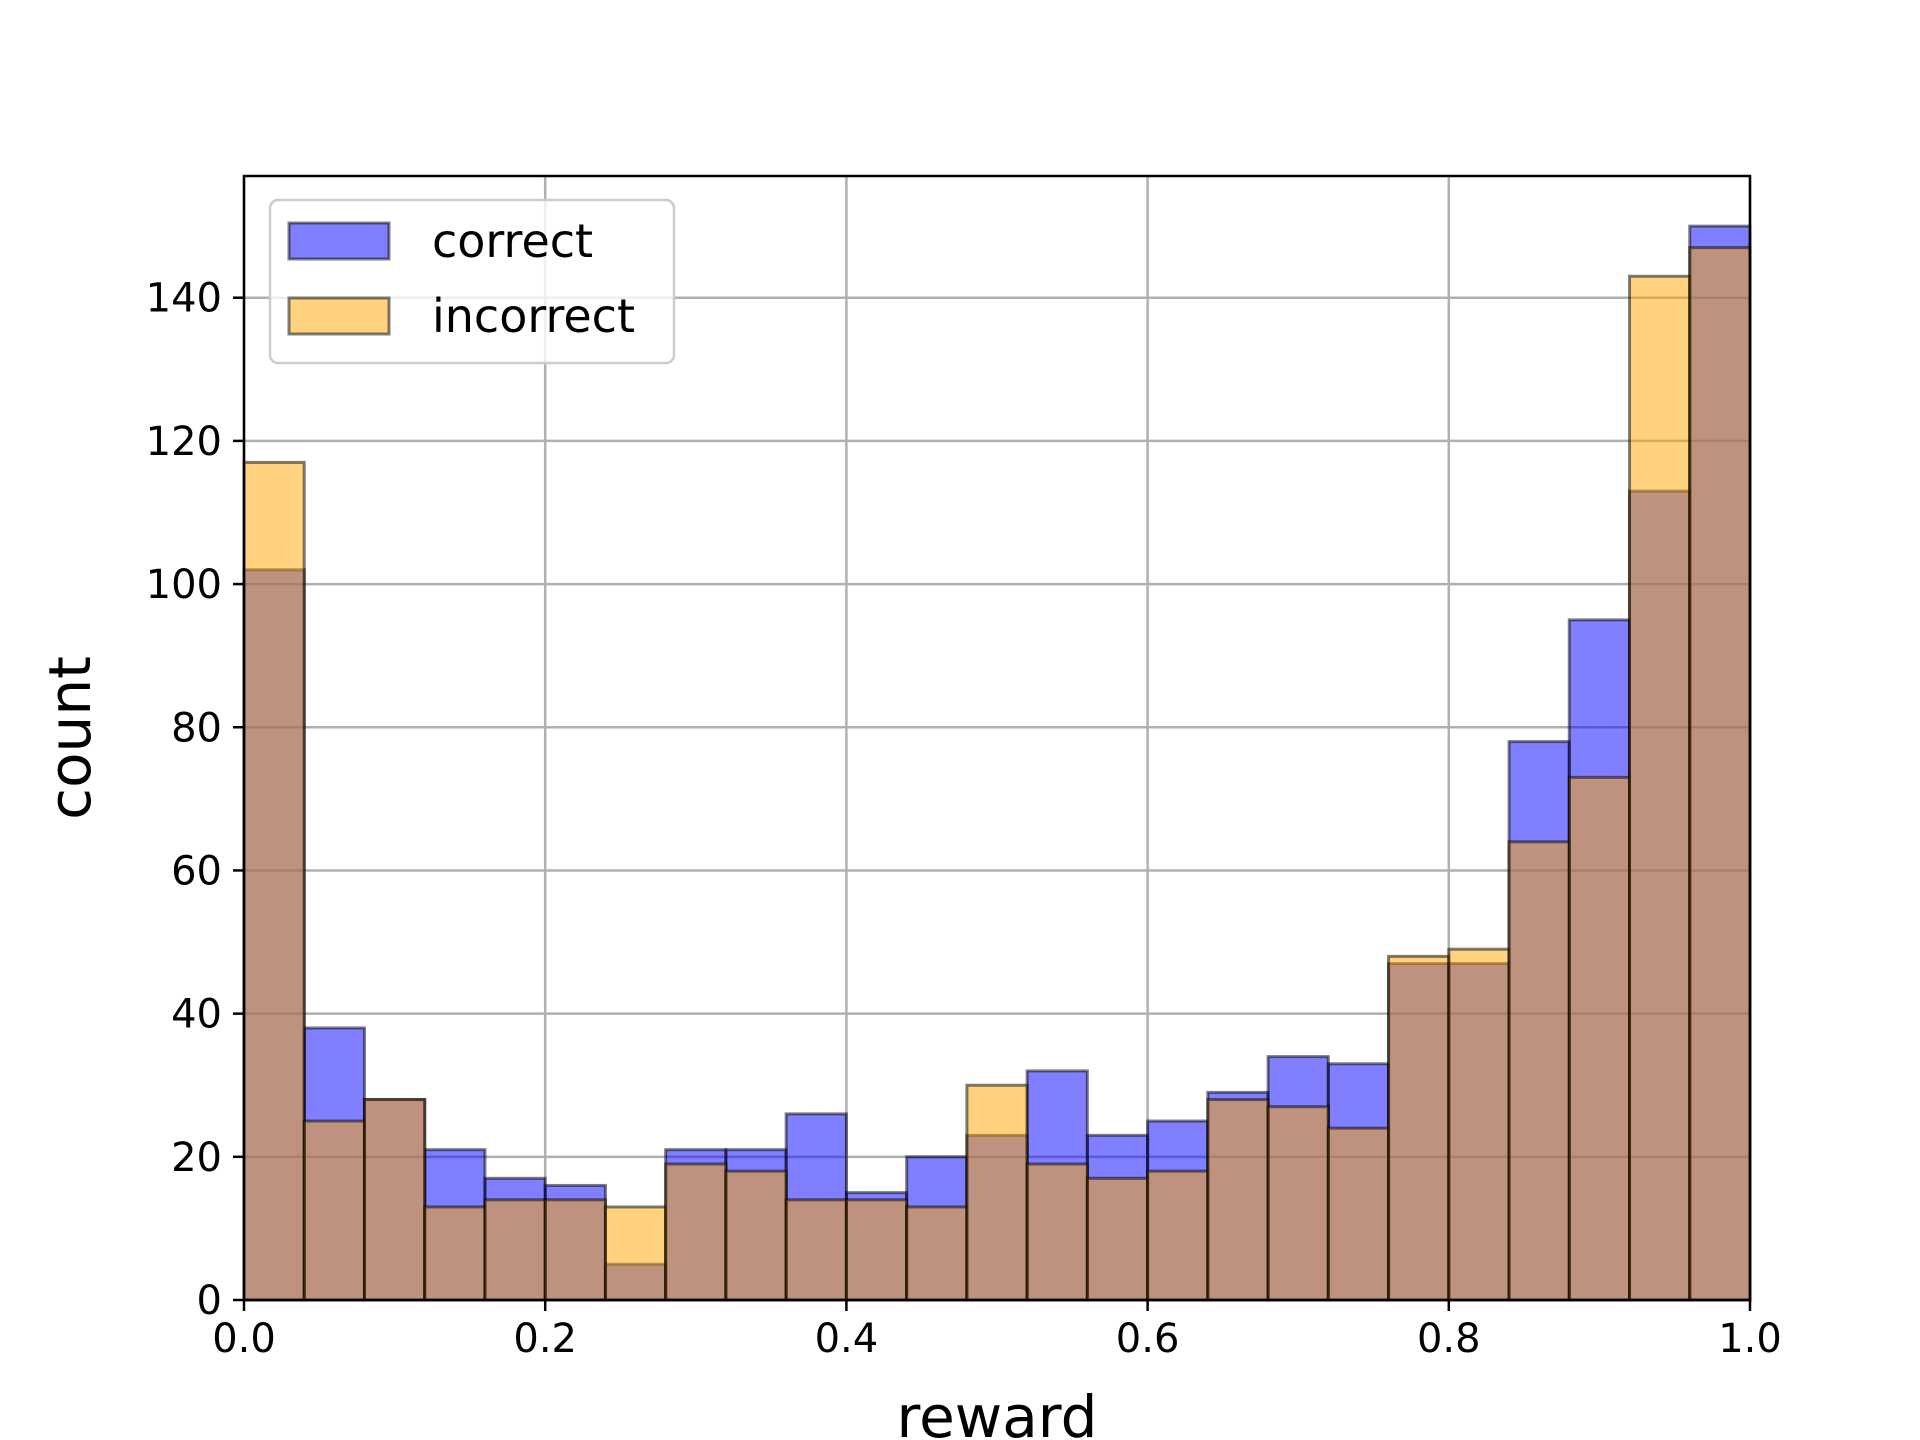 The image size is (1920, 1440). I want to click on legend-label-incorrect: incorrect, so click(533, 316).